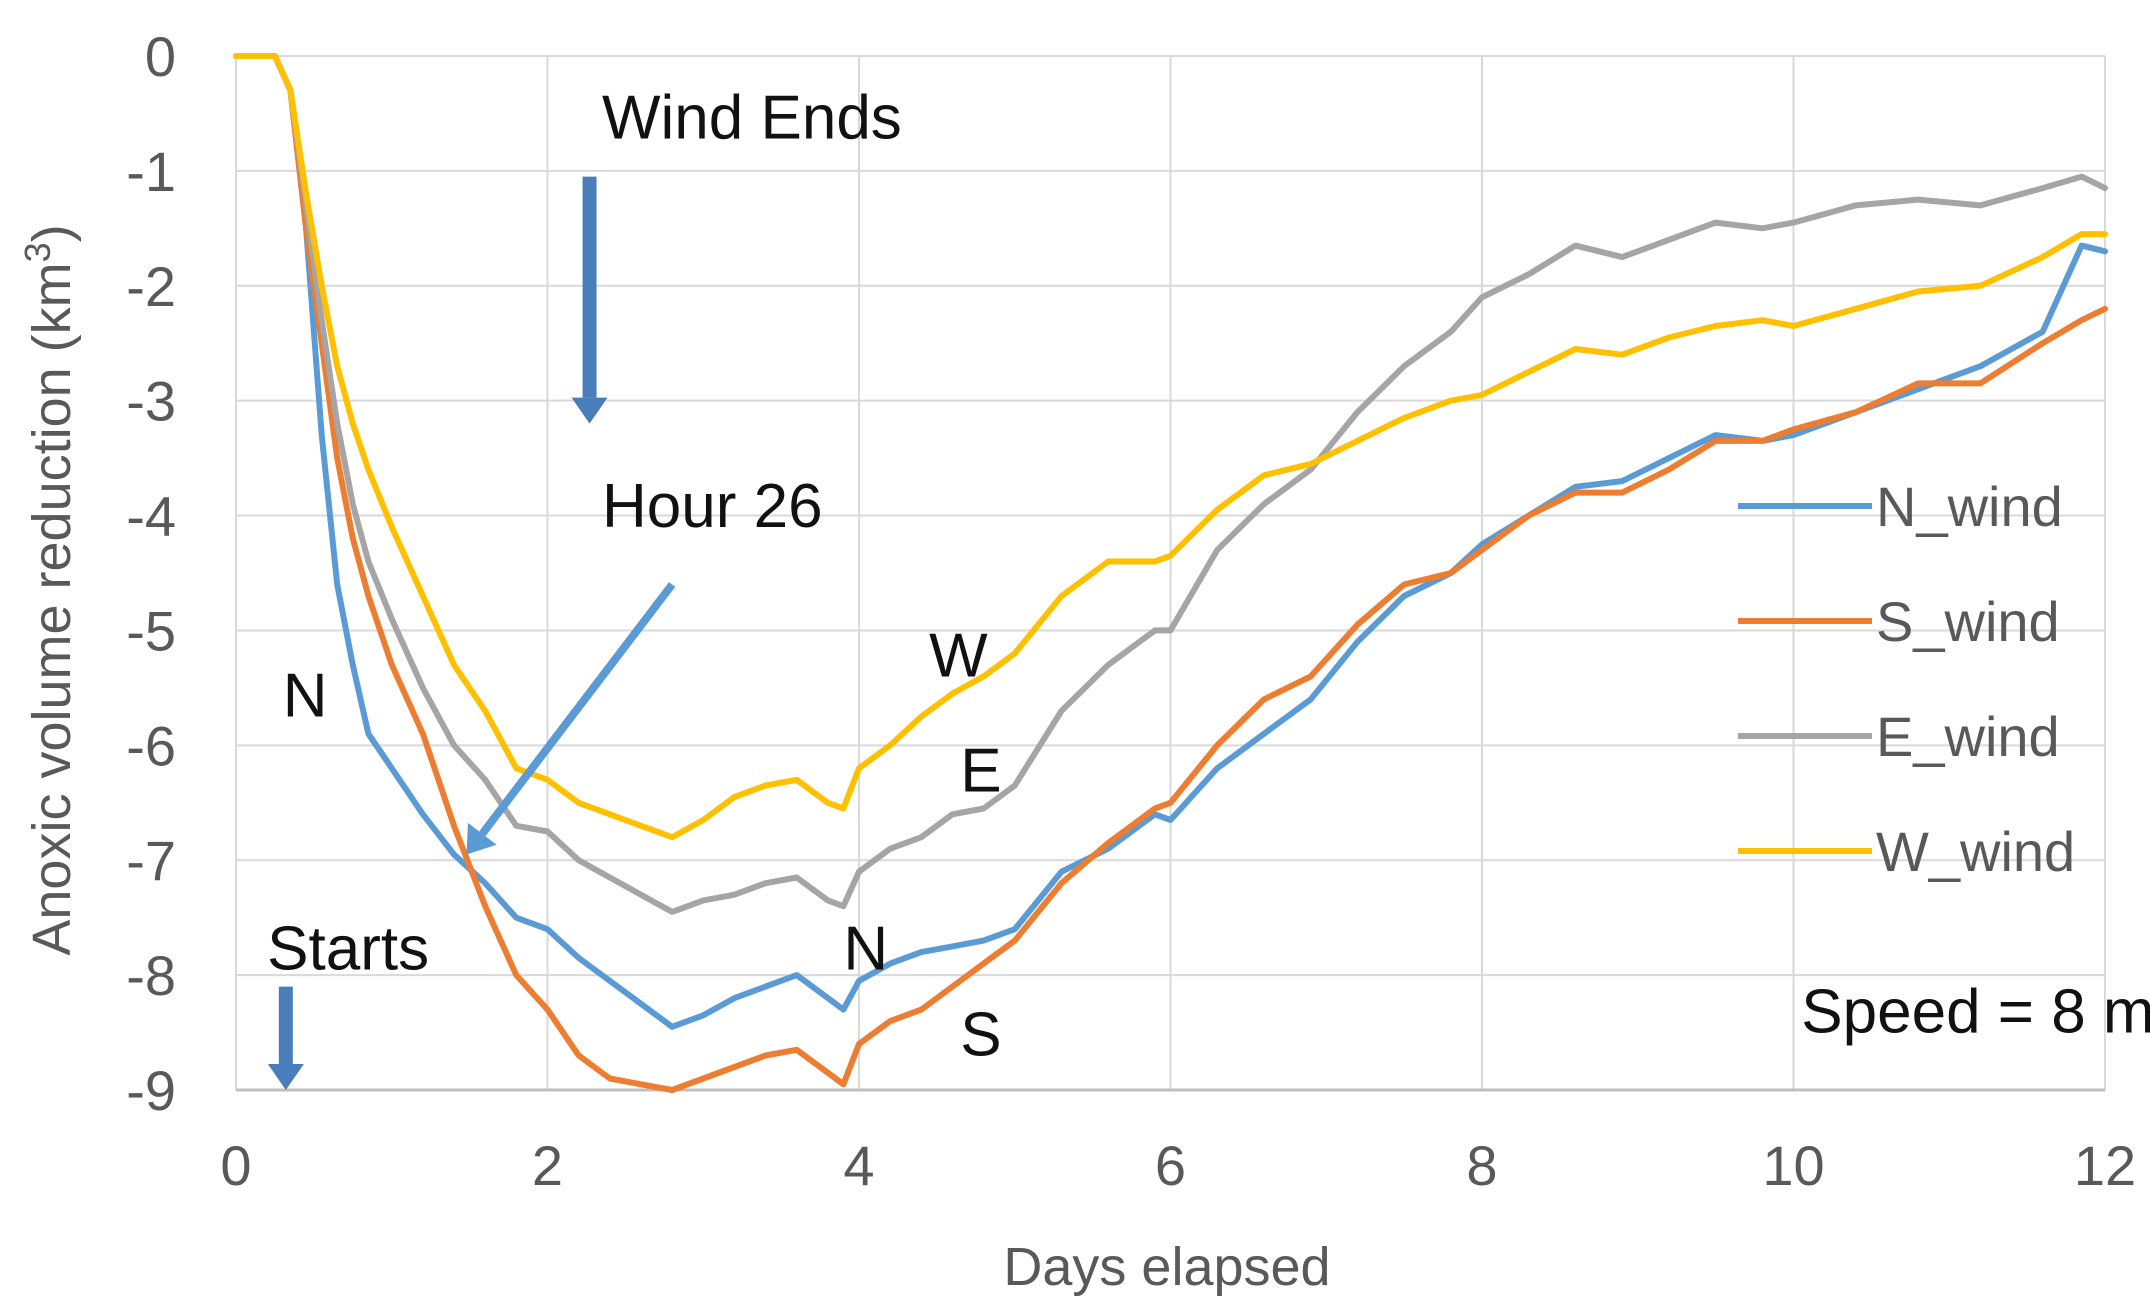 Image resolution: width=2150 pixels, height=1301 pixels. I want to click on y-axis-title: Anoxic volume reduction (km3), so click(49, 589).